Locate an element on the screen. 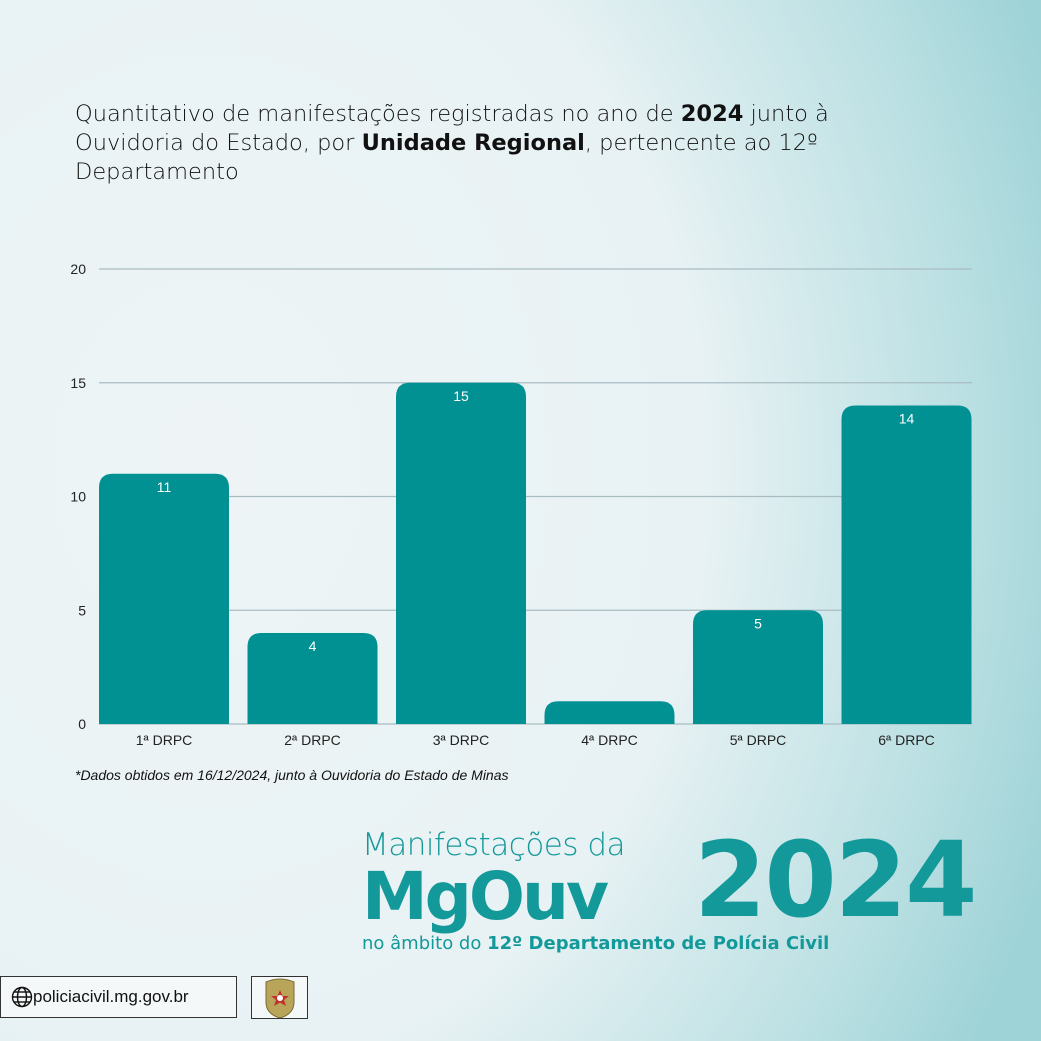 Image resolution: width=1041 pixels, height=1041 pixels. data-label: 14 is located at coordinates (907, 419).